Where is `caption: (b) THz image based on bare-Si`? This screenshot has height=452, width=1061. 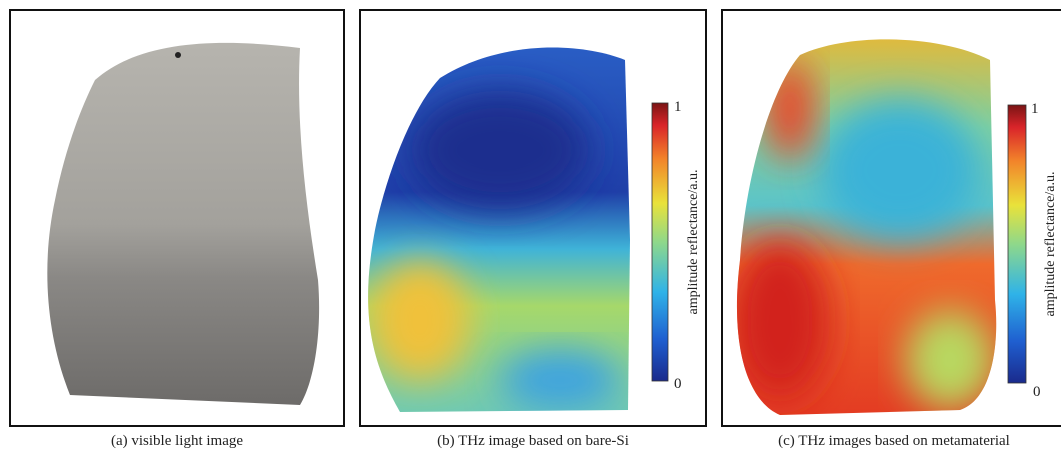
caption: (b) THz image based on bare-Si is located at coordinates (533, 441).